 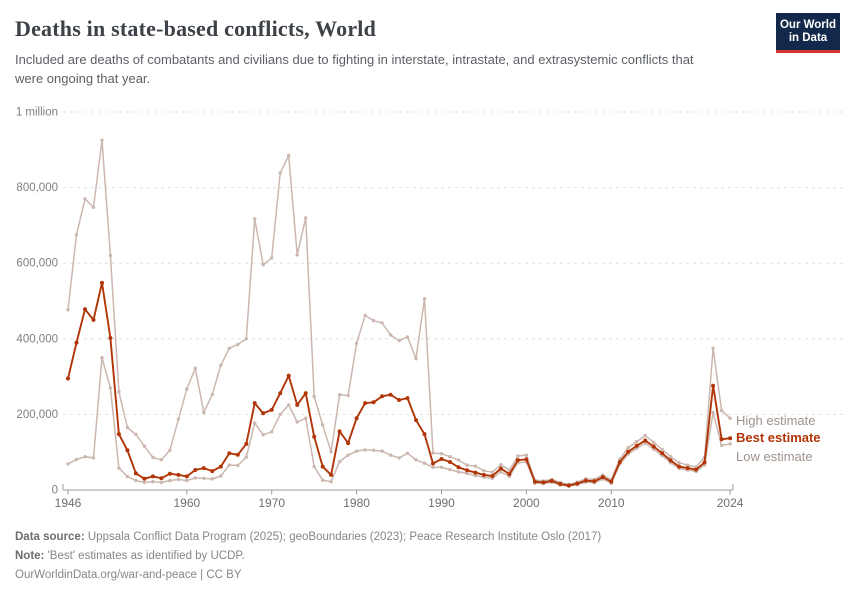 What do you see at coordinates (500, 468) in the screenshot?
I see `data-point-1997` at bounding box center [500, 468].